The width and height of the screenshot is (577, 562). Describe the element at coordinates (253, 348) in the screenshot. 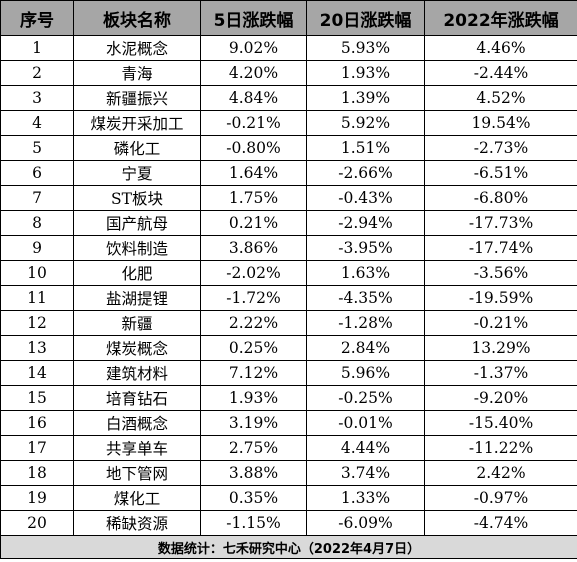

I see `cell-5day-change: 0.25%` at that location.